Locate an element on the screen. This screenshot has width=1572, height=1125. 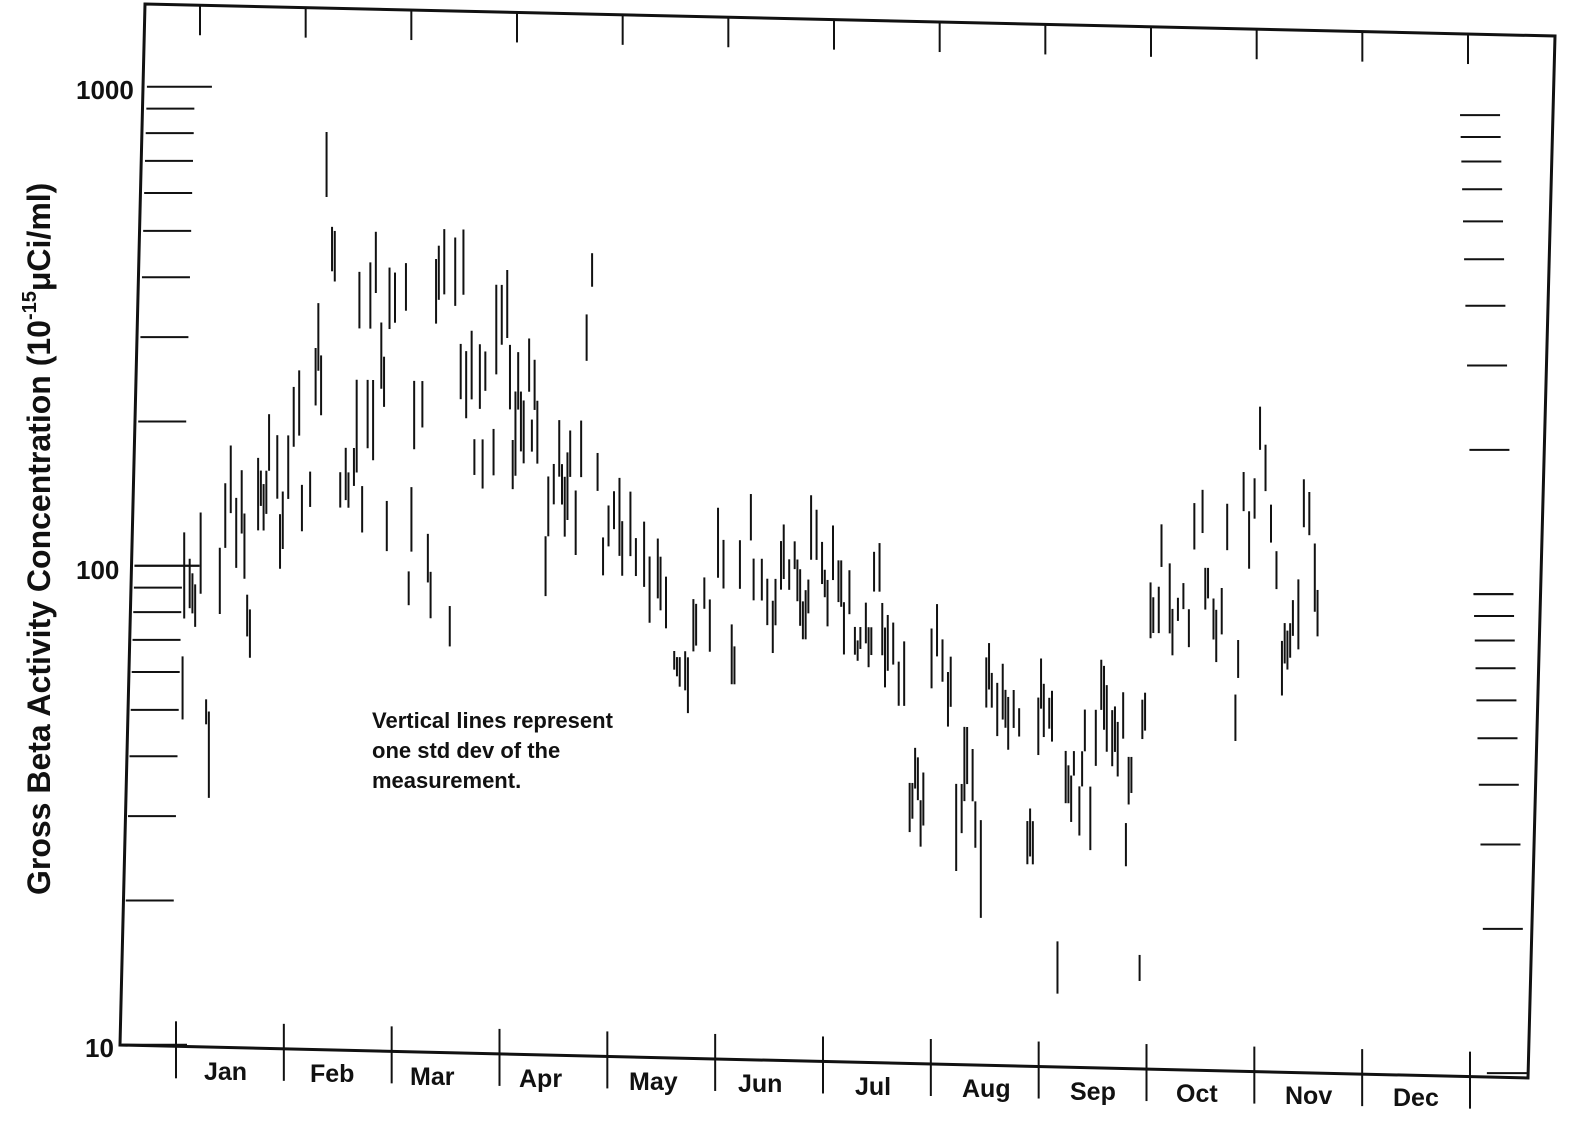
x-tick-label-jan: Jan is located at coordinates (225, 1072).